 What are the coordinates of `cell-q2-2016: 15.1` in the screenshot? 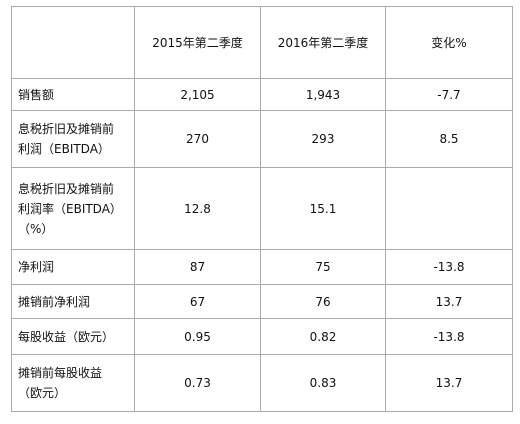 It's located at (323, 208).